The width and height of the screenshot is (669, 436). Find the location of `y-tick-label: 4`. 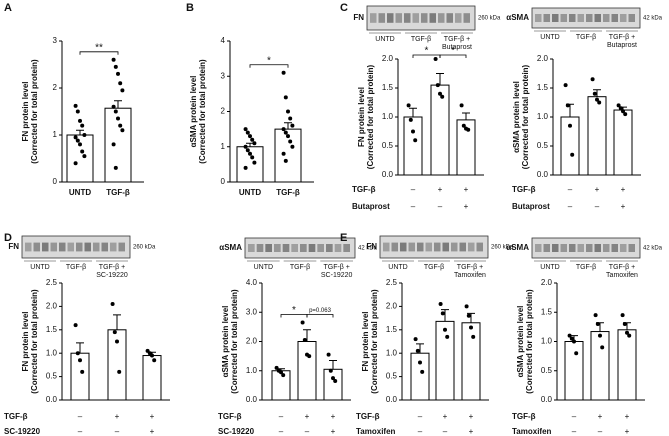

y-tick-label: 4 is located at coordinates (223, 40).